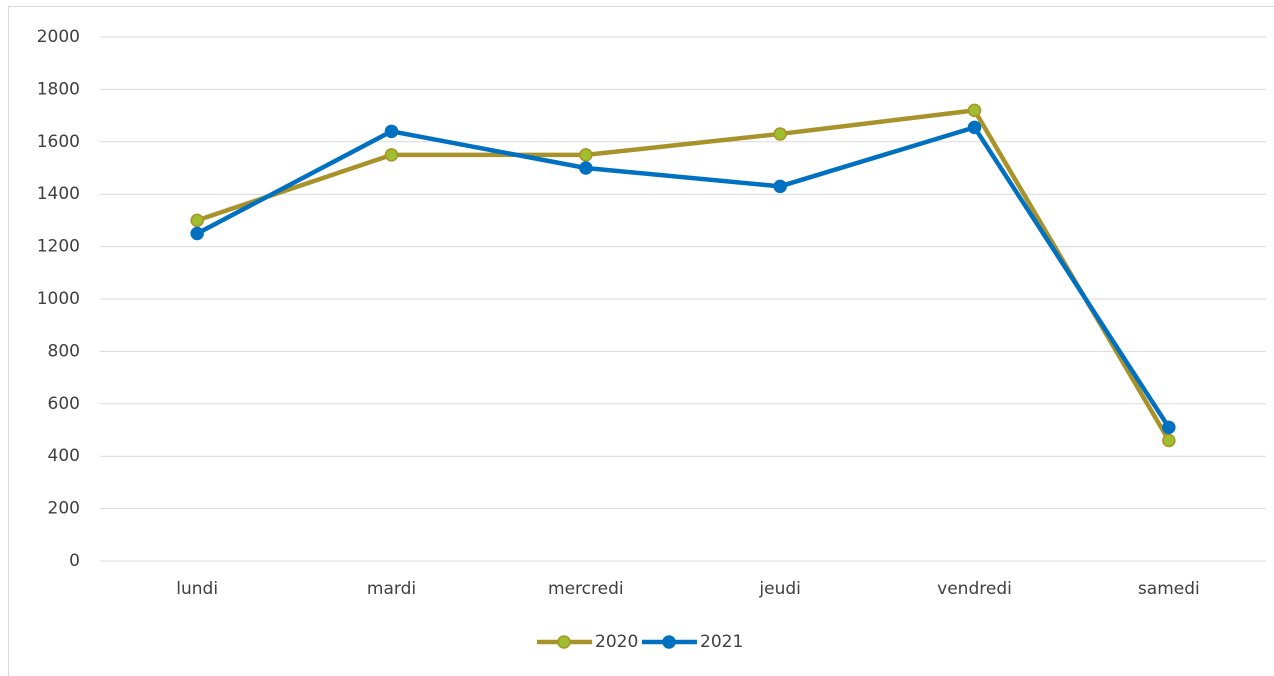 This screenshot has height=676, width=1274. Describe the element at coordinates (616, 642) in the screenshot. I see `legend-label: 2020` at that location.